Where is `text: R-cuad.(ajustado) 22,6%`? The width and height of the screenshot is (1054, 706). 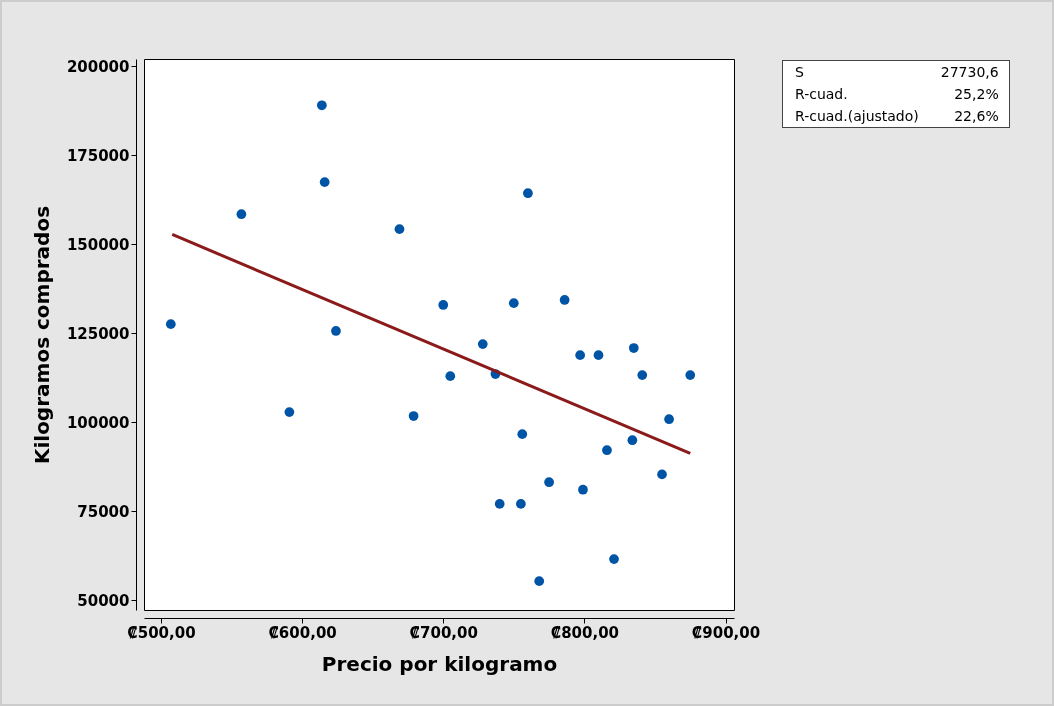 text: R-cuad.(ajustado) 22,6% is located at coordinates (897, 116).